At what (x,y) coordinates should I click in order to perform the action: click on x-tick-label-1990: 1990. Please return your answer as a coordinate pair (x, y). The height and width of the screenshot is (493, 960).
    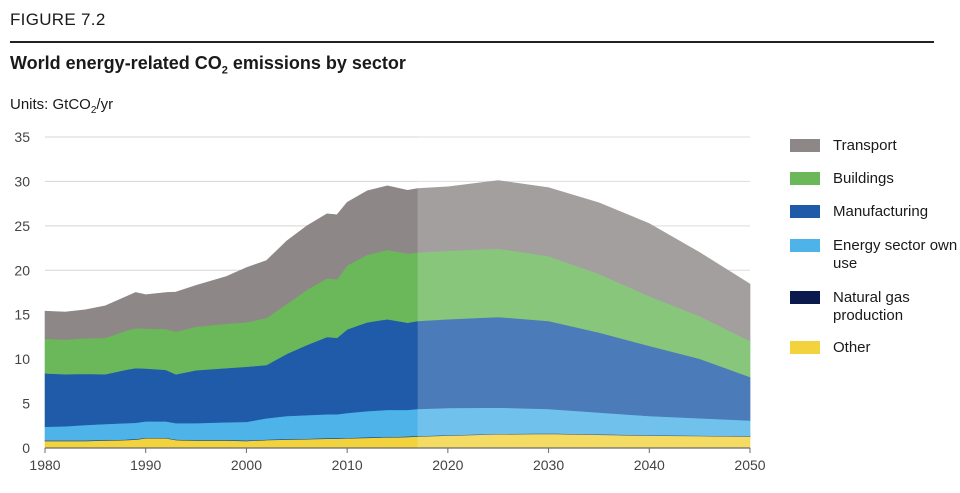
    Looking at the image, I should click on (145, 465).